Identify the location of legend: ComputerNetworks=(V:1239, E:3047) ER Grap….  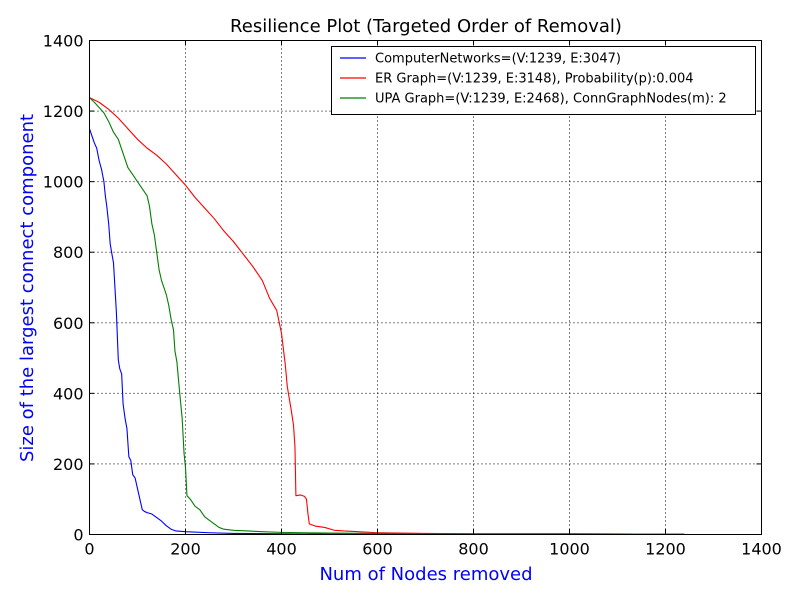
(543, 80).